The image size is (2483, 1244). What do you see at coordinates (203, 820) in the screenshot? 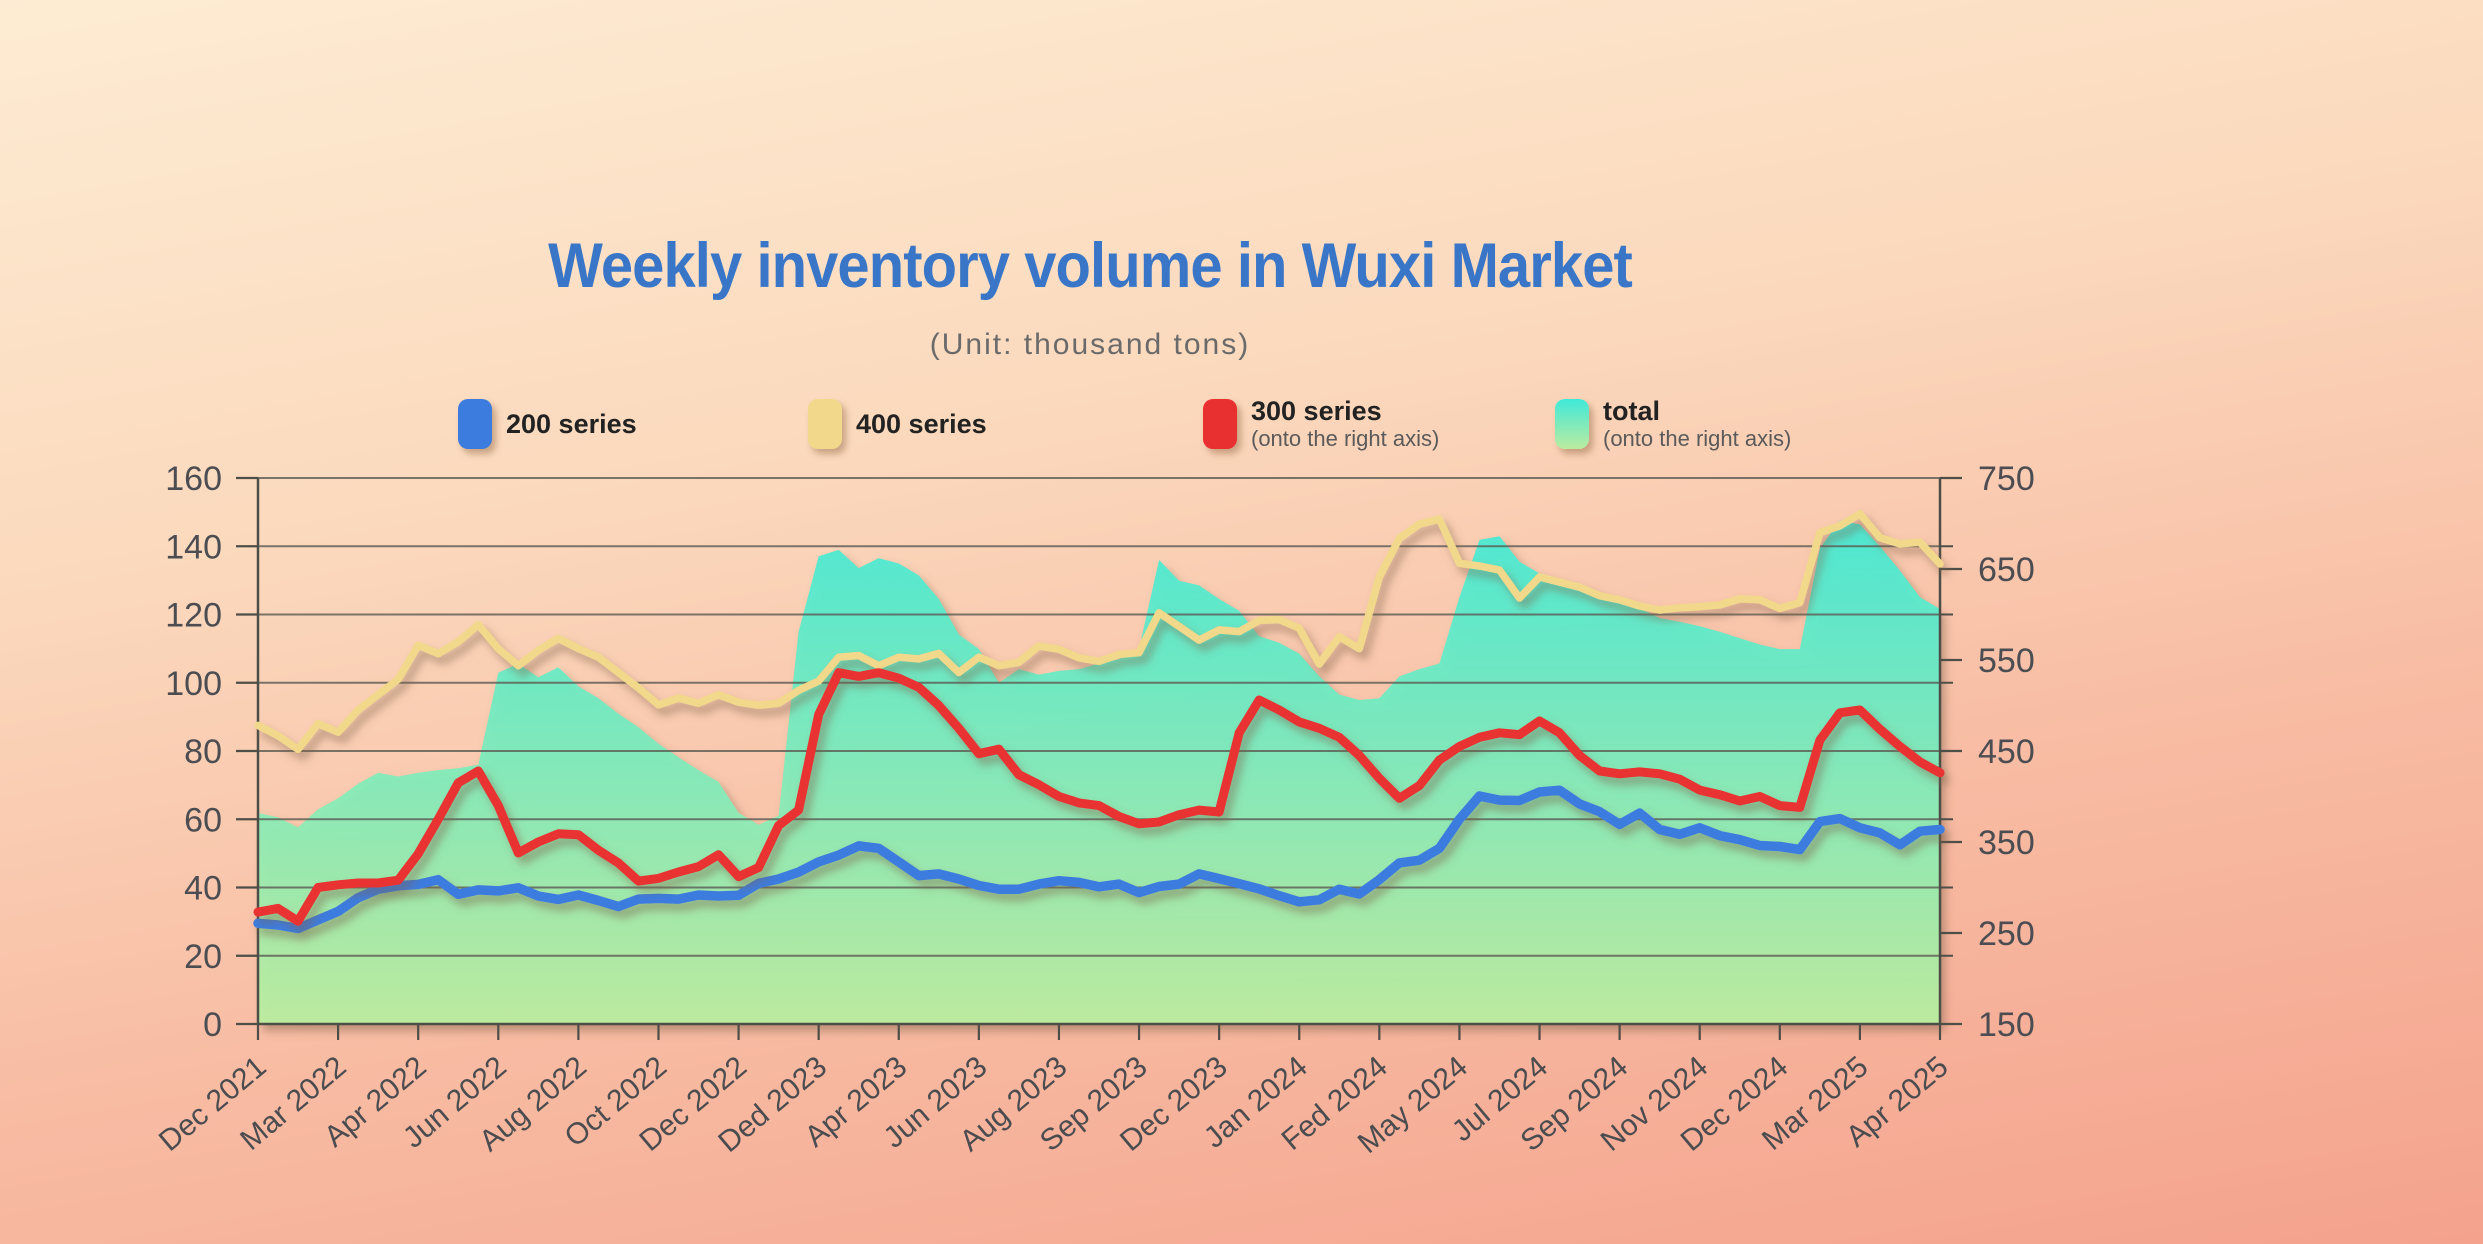
I see `svg-text: 60` at bounding box center [203, 820].